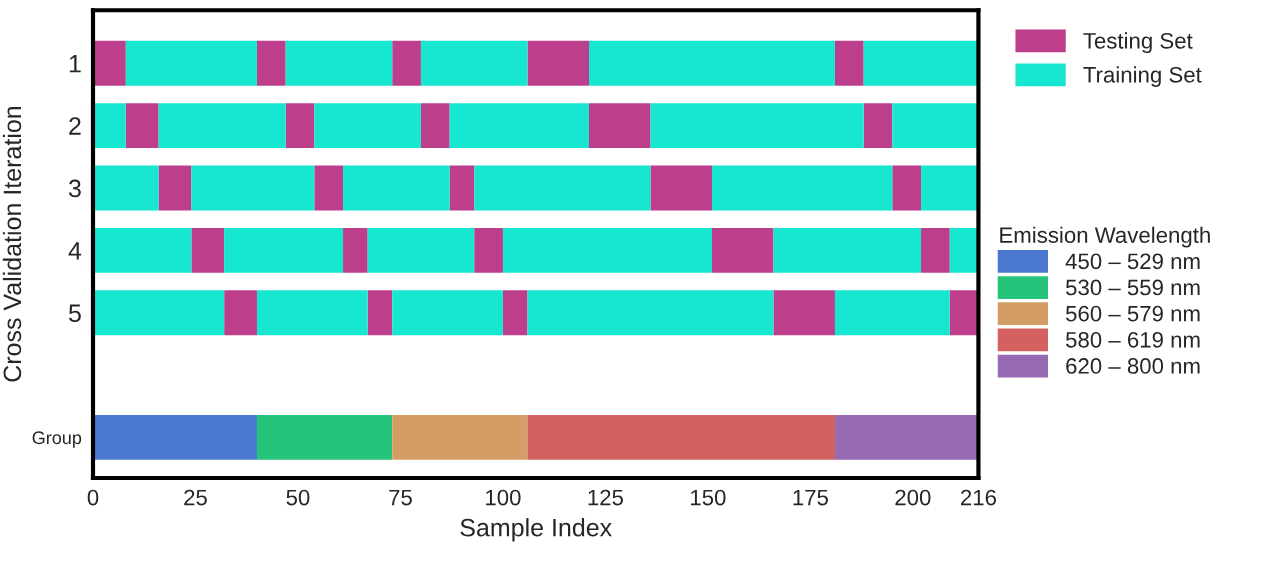 The image size is (1274, 569). I want to click on x-tick-label: 175, so click(810, 497).